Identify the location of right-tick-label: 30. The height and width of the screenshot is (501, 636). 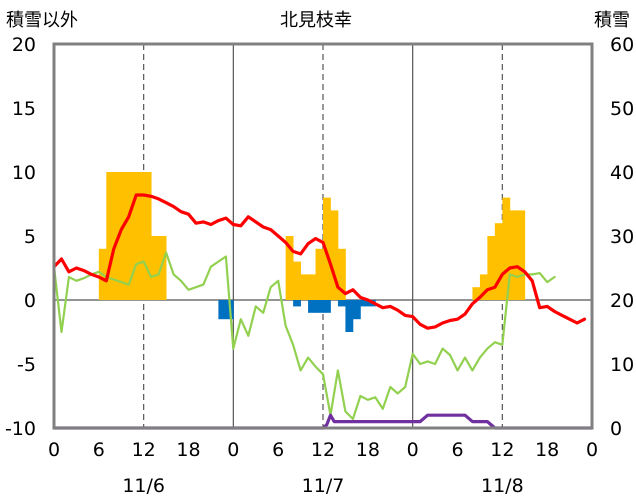
(622, 237).